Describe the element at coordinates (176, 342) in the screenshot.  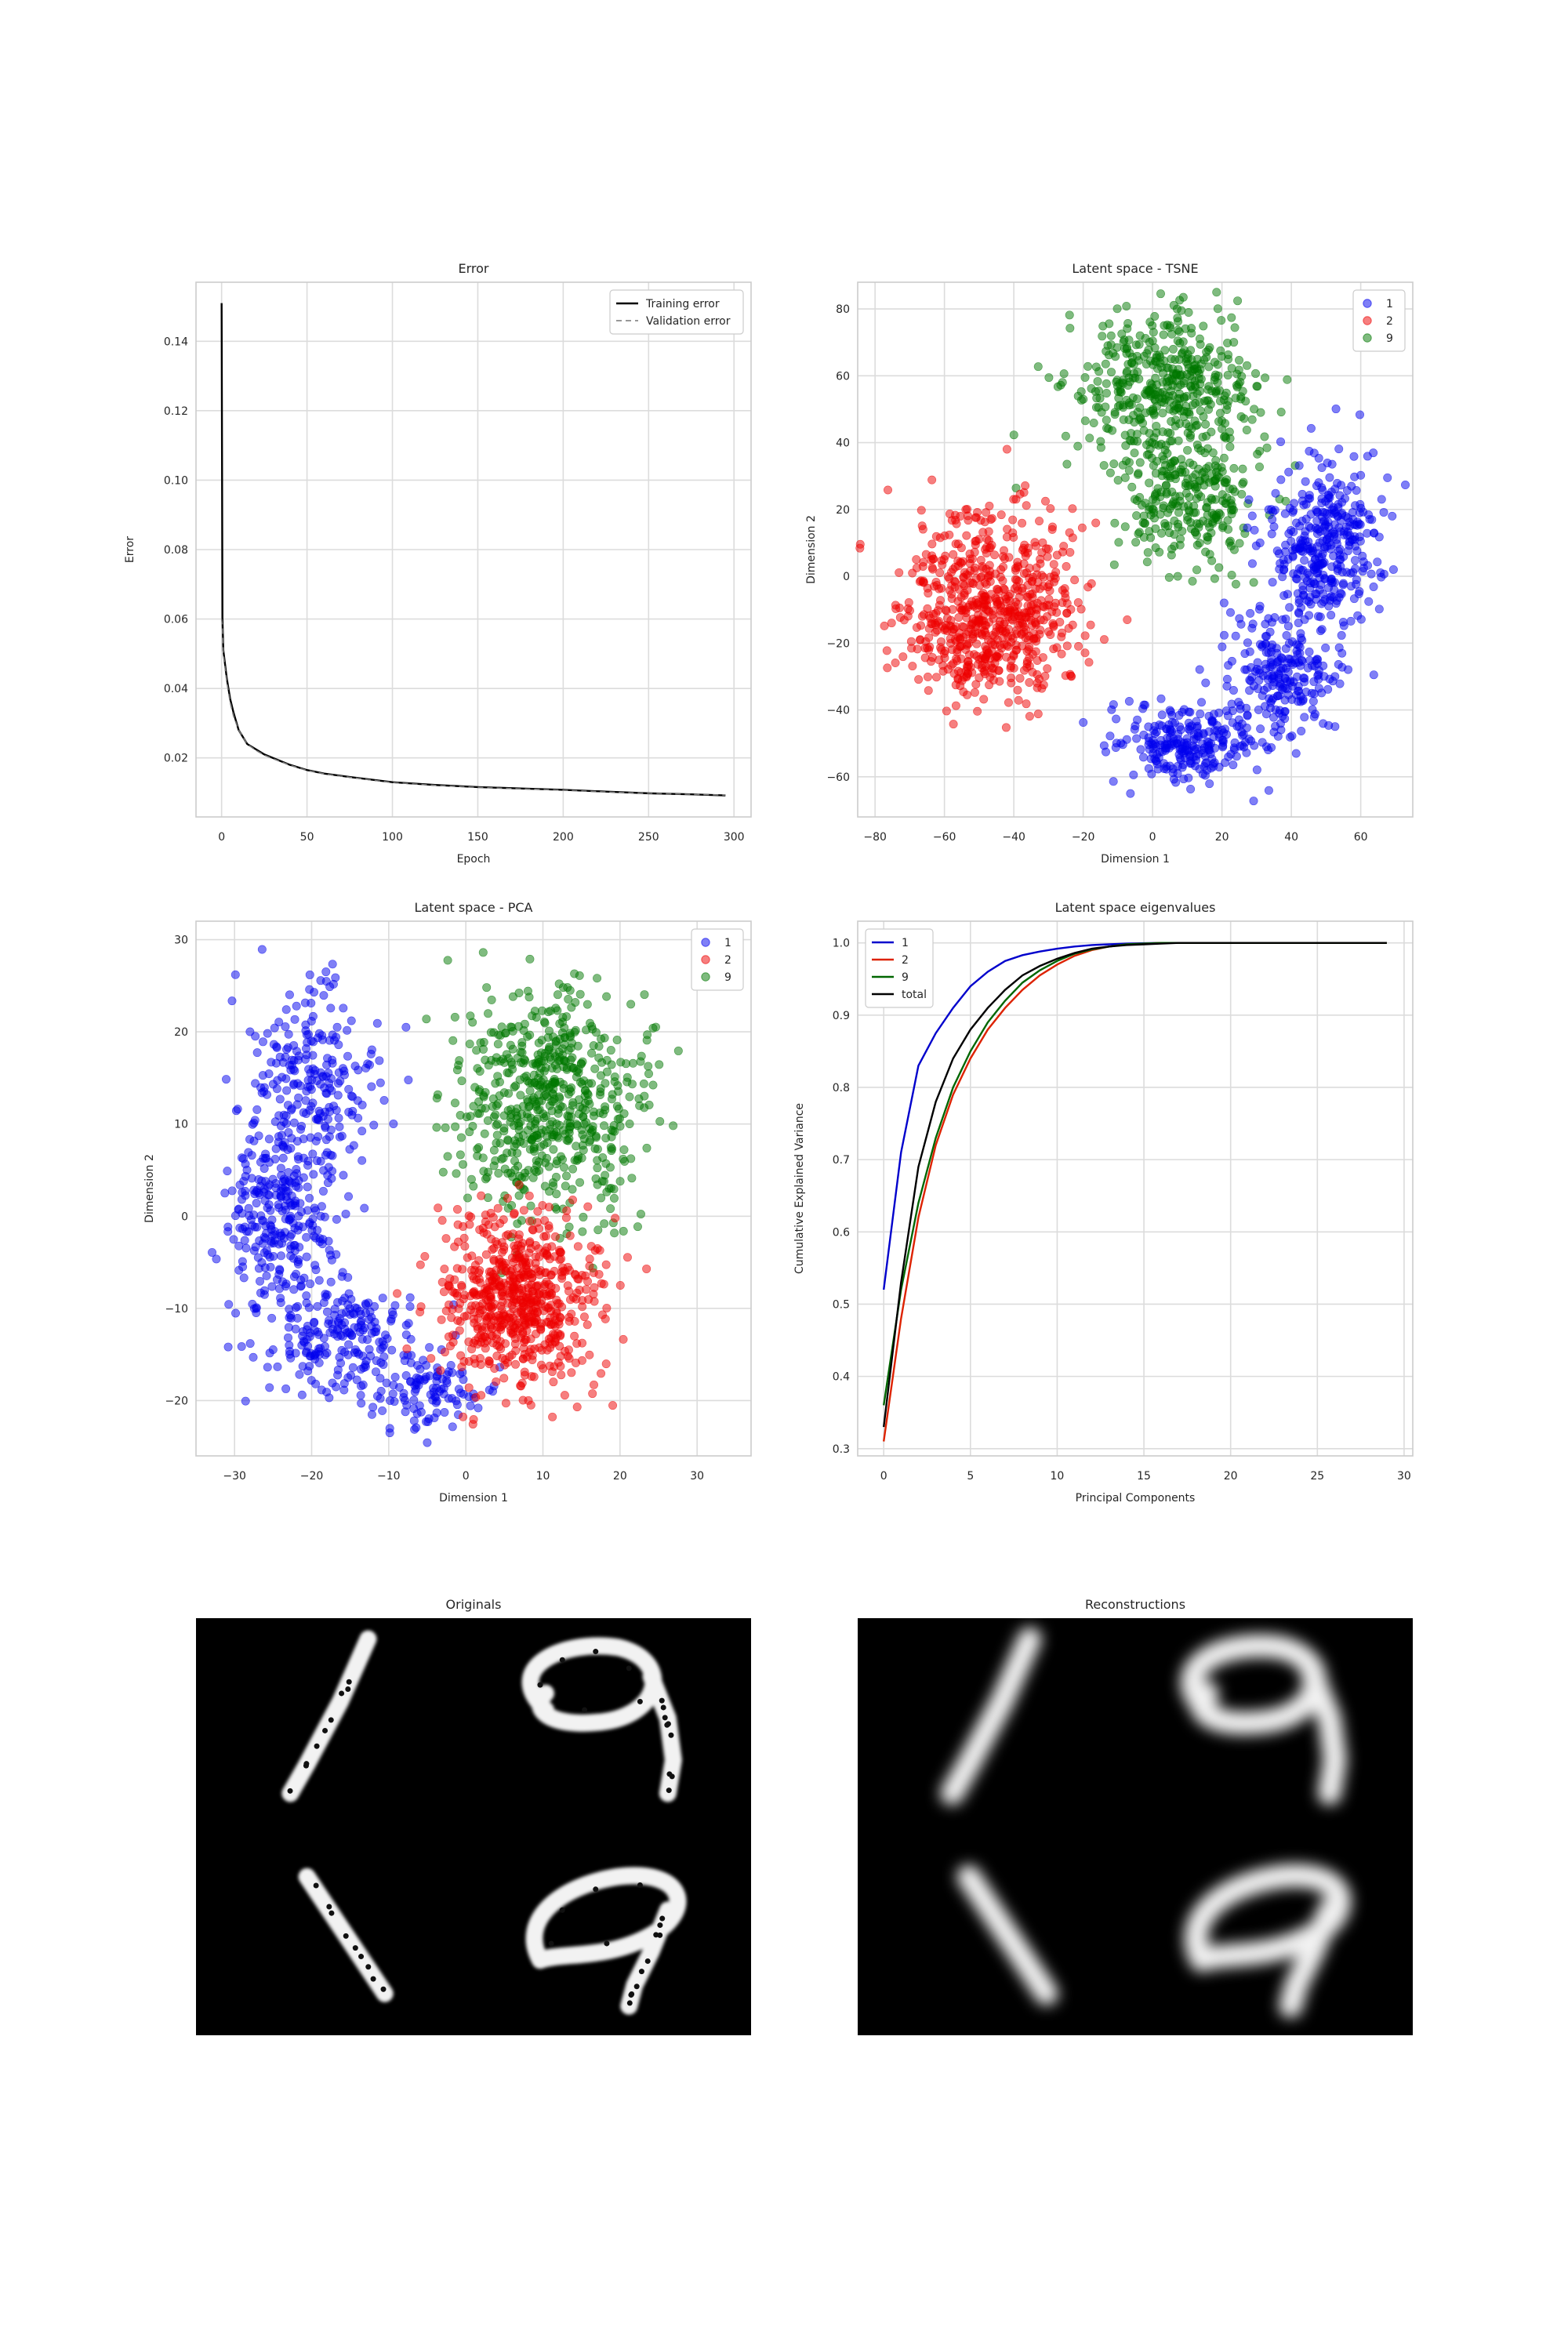
I see `y-tick-label: 0.14` at that location.